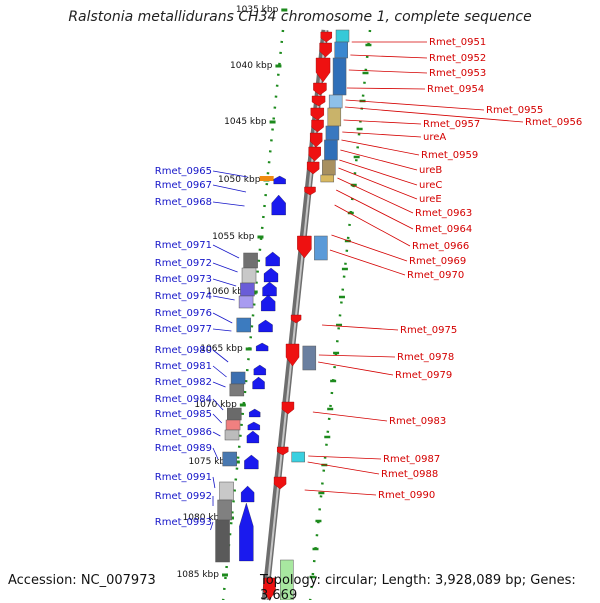 The width and height of the screenshot is (600, 603). Describe the element at coordinates (239, 180) in the screenshot. I see `kbp-tick-label: 1050 kbp` at that location.